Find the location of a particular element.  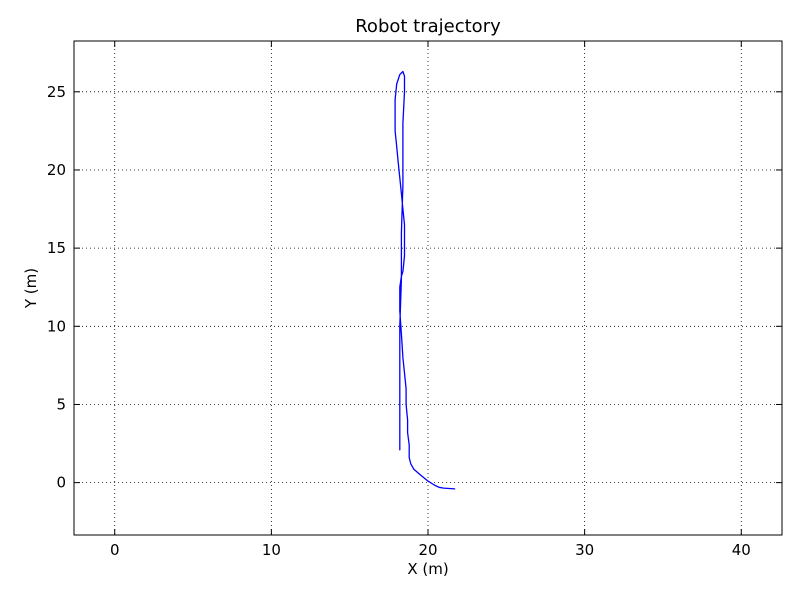

trajectory-line is located at coordinates (425, 280).